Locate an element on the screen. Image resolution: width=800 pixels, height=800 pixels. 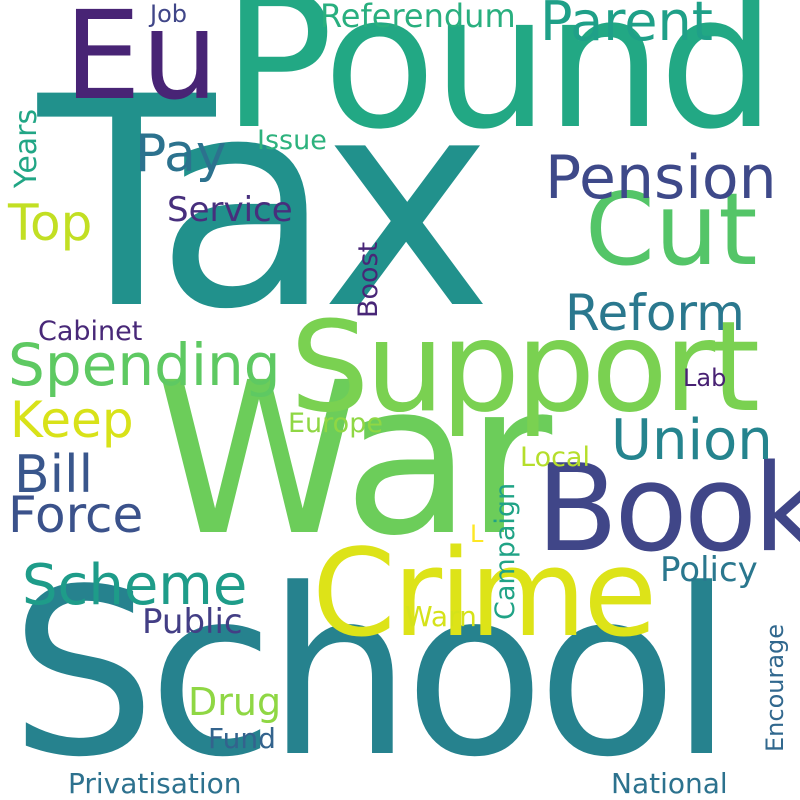
word-years: Years is located at coordinates (26, 148).